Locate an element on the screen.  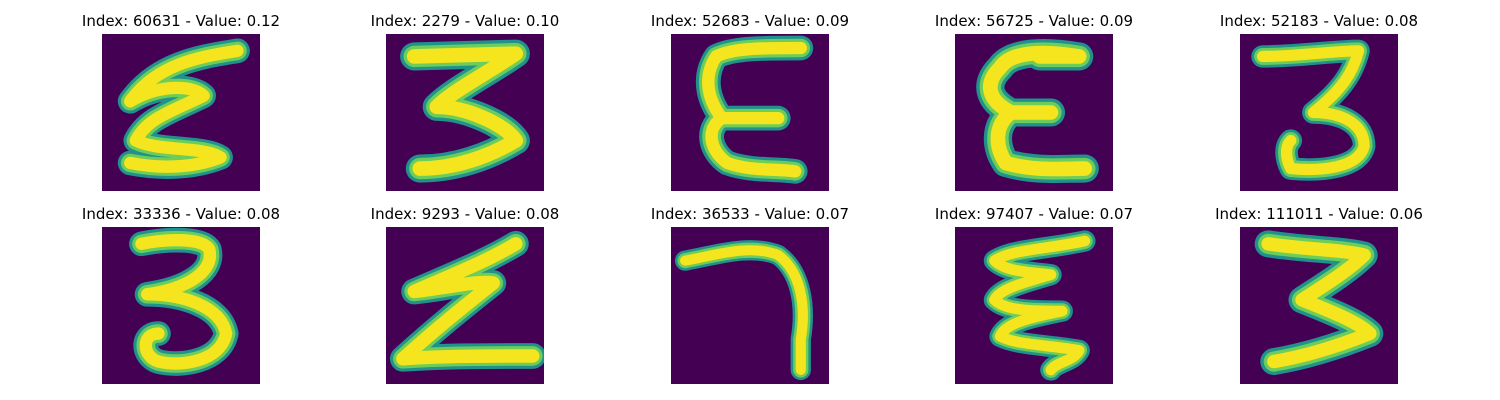
panel-title: Index: 2279 - Value: 0.10 is located at coordinates (465, 21).